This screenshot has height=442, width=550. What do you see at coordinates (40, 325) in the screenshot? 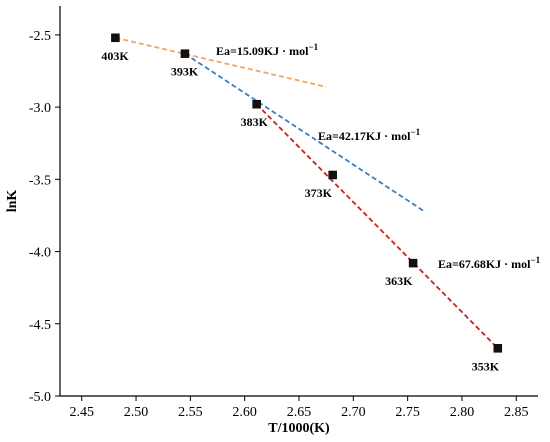
I see `y-tick-label: -4.5` at bounding box center [40, 325].